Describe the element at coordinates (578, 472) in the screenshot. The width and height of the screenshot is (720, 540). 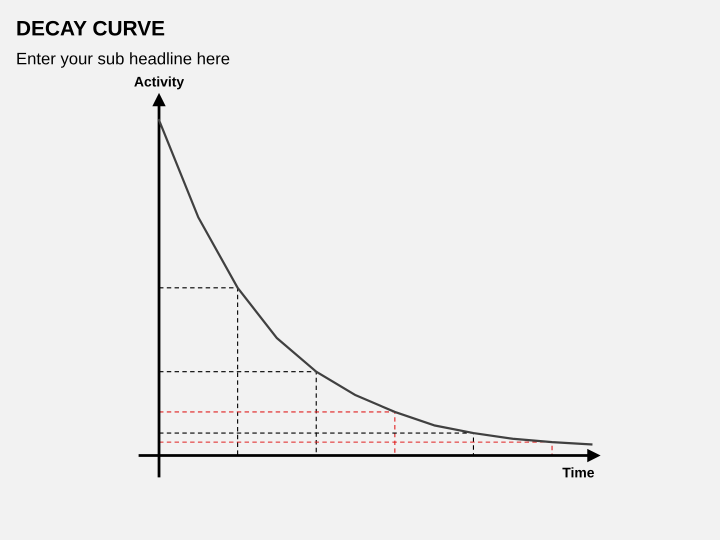
I see `x-axis-title: Time` at that location.